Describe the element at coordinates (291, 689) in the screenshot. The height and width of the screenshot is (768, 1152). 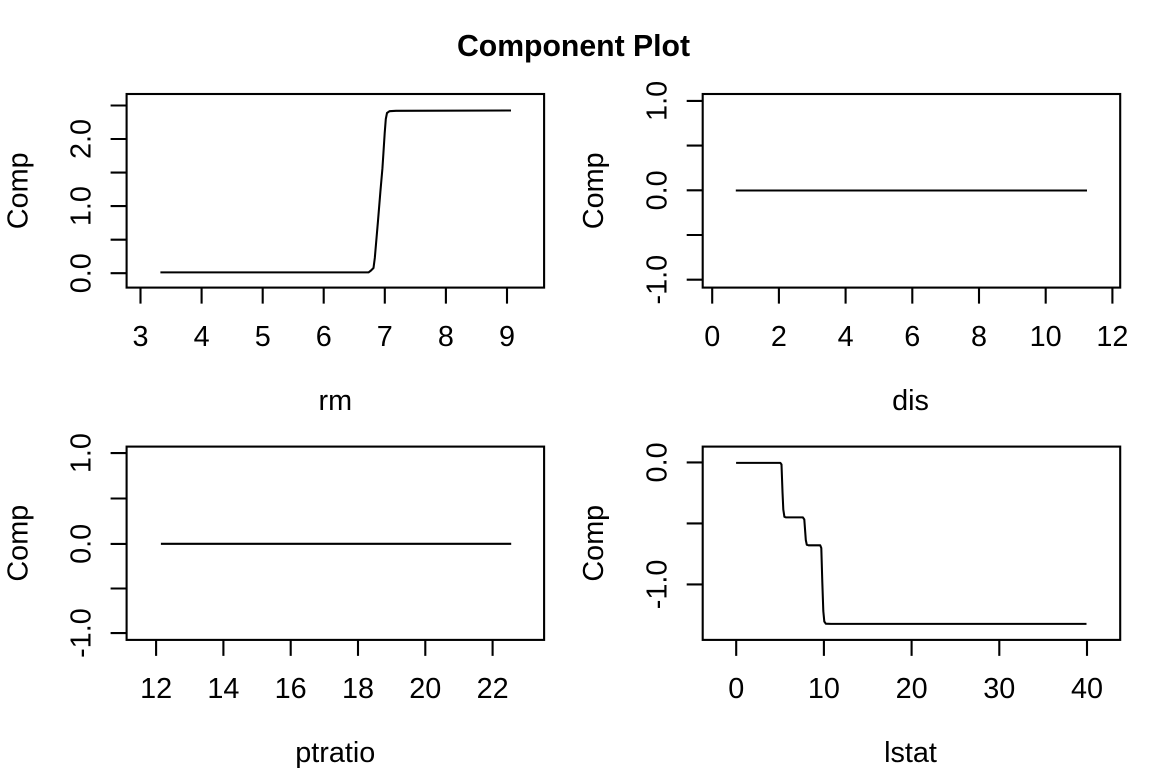
I see `svg-text: 16` at that location.